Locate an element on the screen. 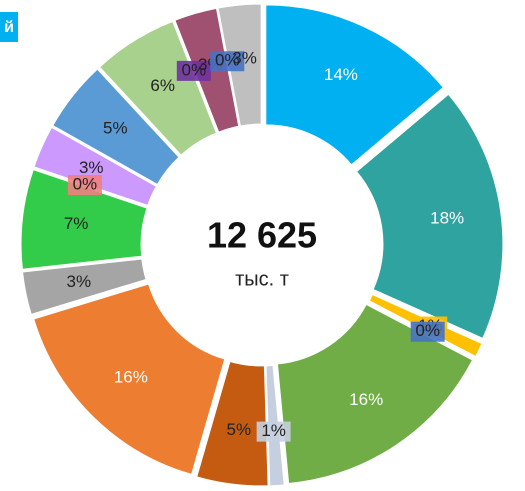 The height and width of the screenshot is (491, 525). corner-label: й is located at coordinates (9, 27).